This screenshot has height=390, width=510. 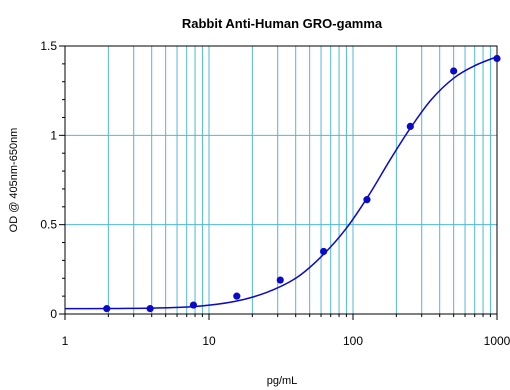 What do you see at coordinates (14, 180) in the screenshot?
I see `y-axis-label: OD @ 405nm-650nm` at bounding box center [14, 180].